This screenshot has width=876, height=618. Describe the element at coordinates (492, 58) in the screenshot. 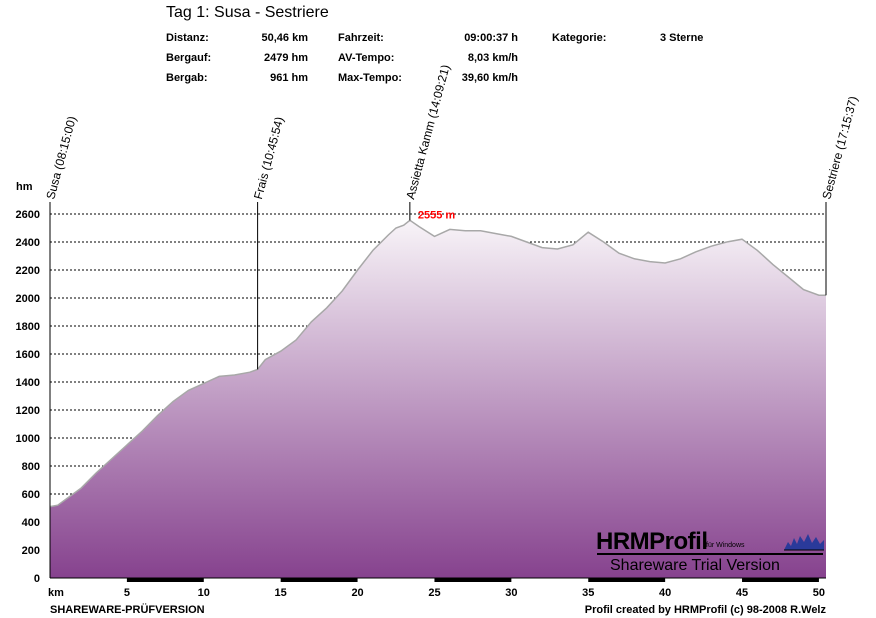

I see `stat-value-av-tempo: 8,03 km/h` at that location.